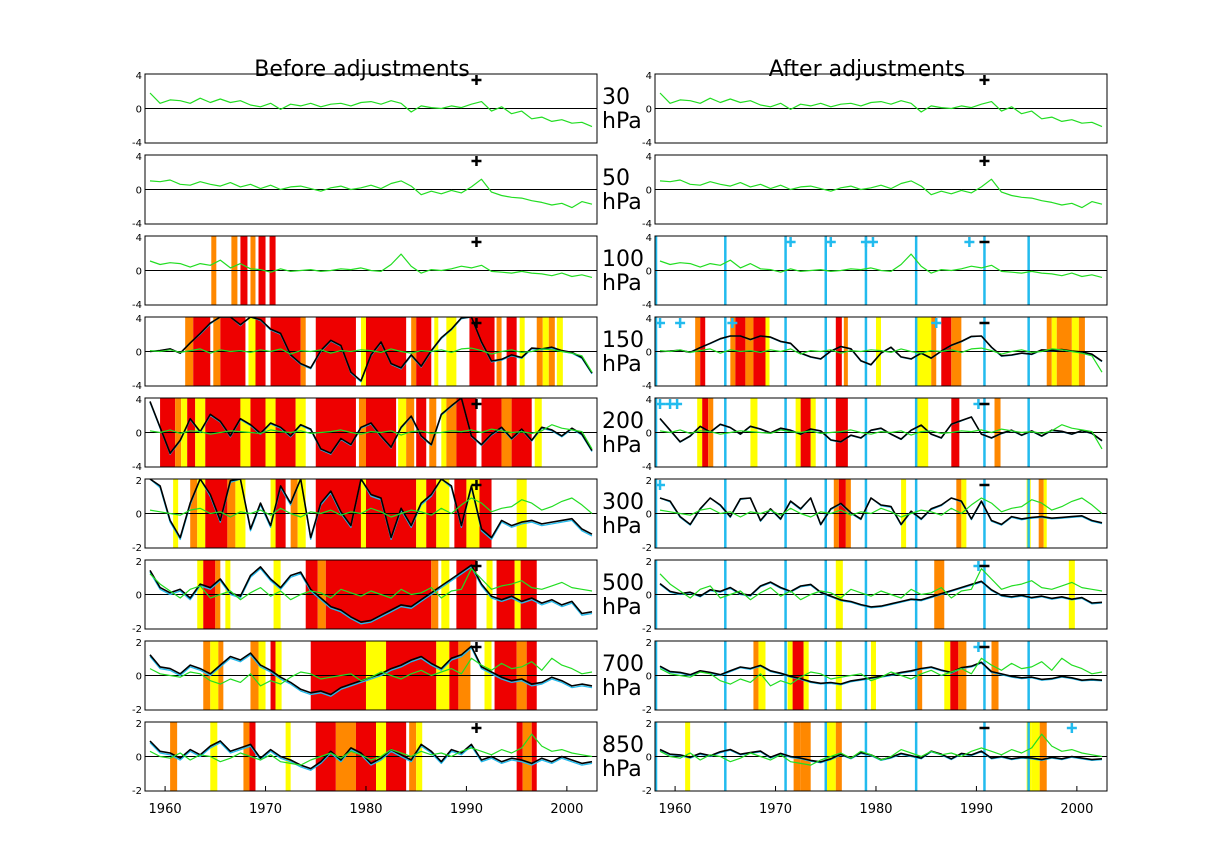 The width and height of the screenshot is (1228, 868). Describe the element at coordinates (623, 664) in the screenshot. I see `level-label-number: 700` at that location.